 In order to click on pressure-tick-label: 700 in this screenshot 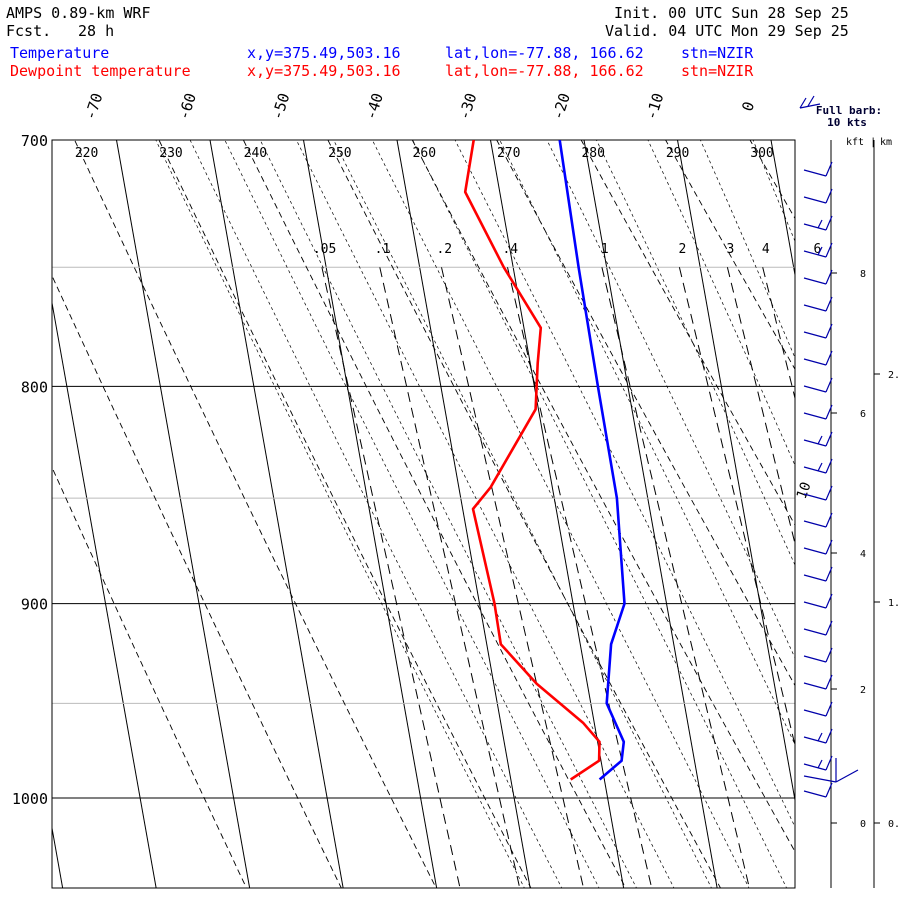, I will do `click(34, 141)`.